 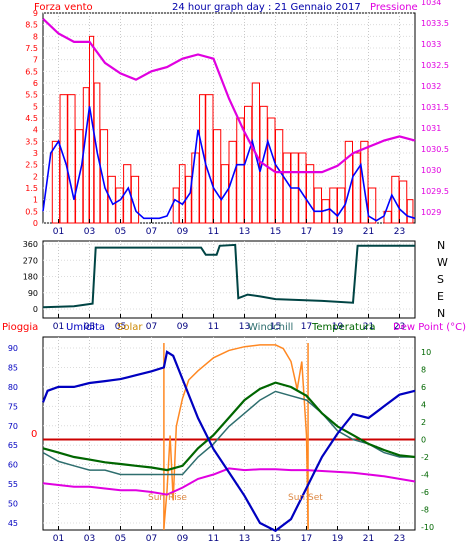 What do you see at coordinates (31, 211) in the screenshot?
I see `wind-tick-label: 0.5` at bounding box center [31, 211].